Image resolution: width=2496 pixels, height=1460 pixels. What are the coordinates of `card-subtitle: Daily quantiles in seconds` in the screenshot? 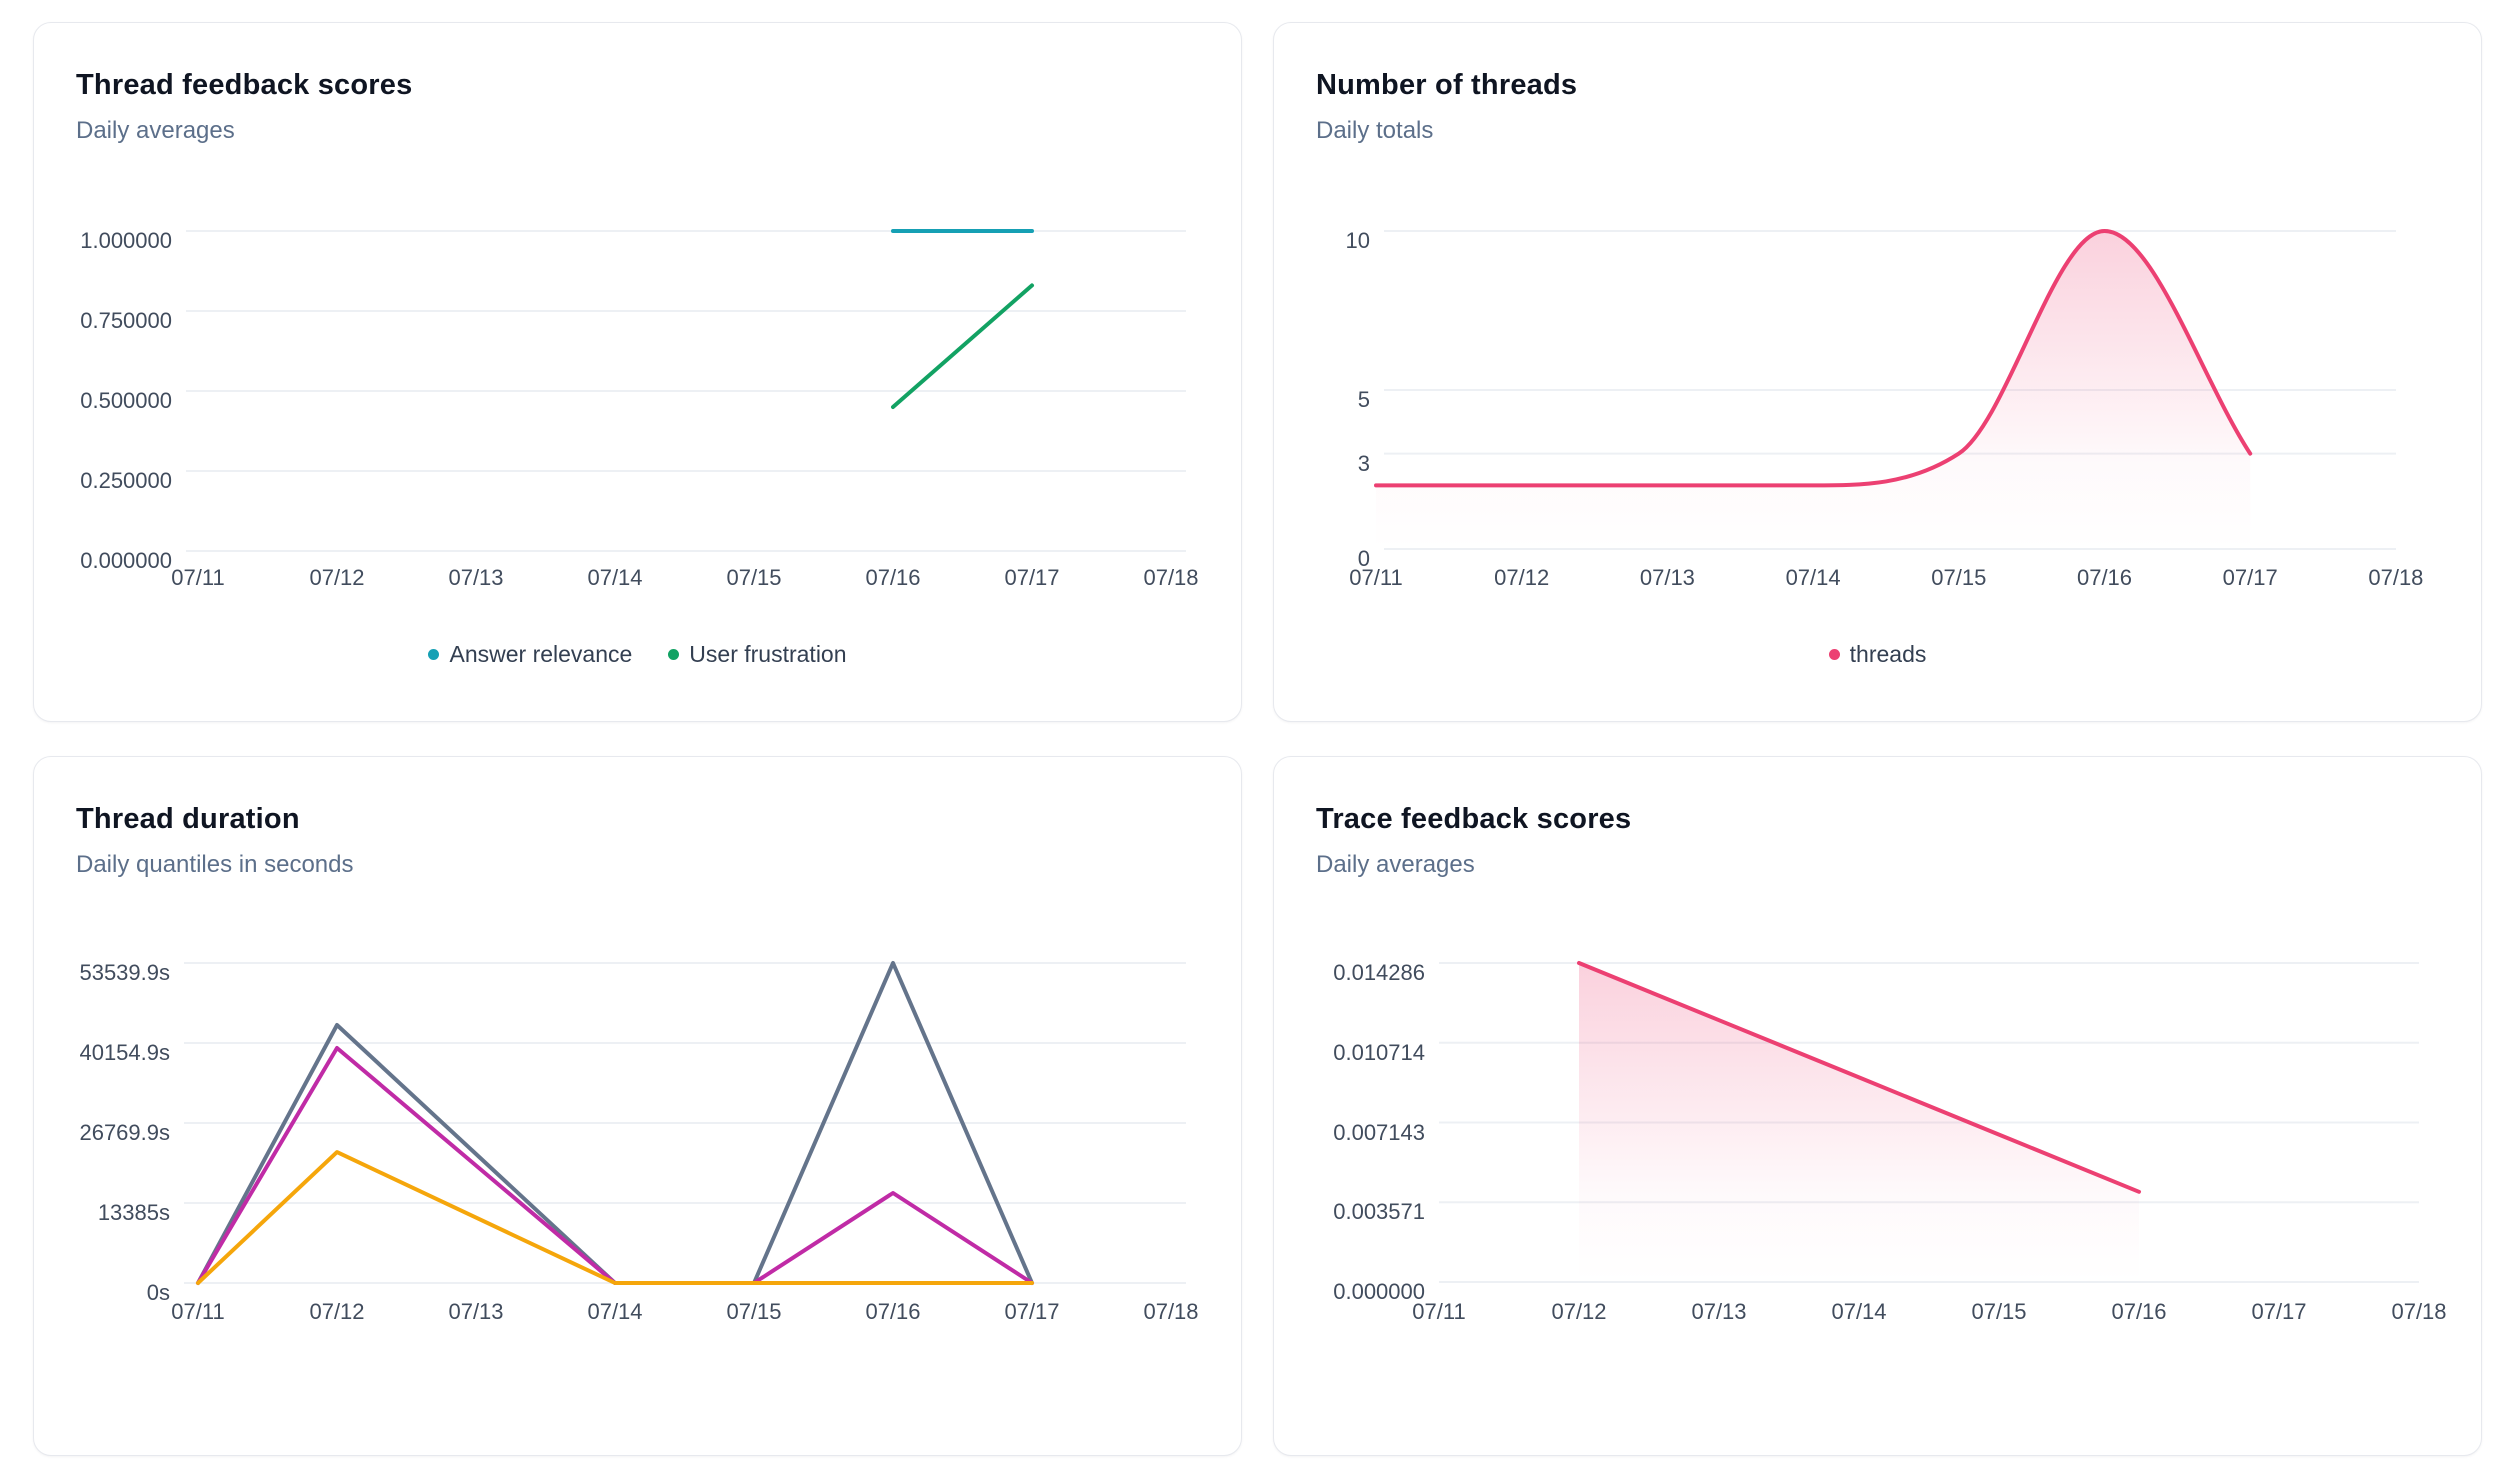 It's located at (215, 864).